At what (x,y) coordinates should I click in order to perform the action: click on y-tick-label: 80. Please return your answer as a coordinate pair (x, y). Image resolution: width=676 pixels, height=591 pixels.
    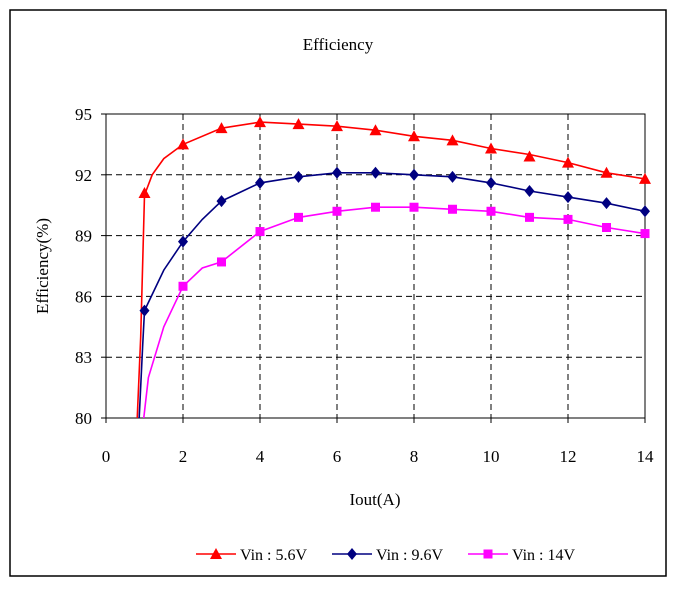
    Looking at the image, I should click on (83, 418).